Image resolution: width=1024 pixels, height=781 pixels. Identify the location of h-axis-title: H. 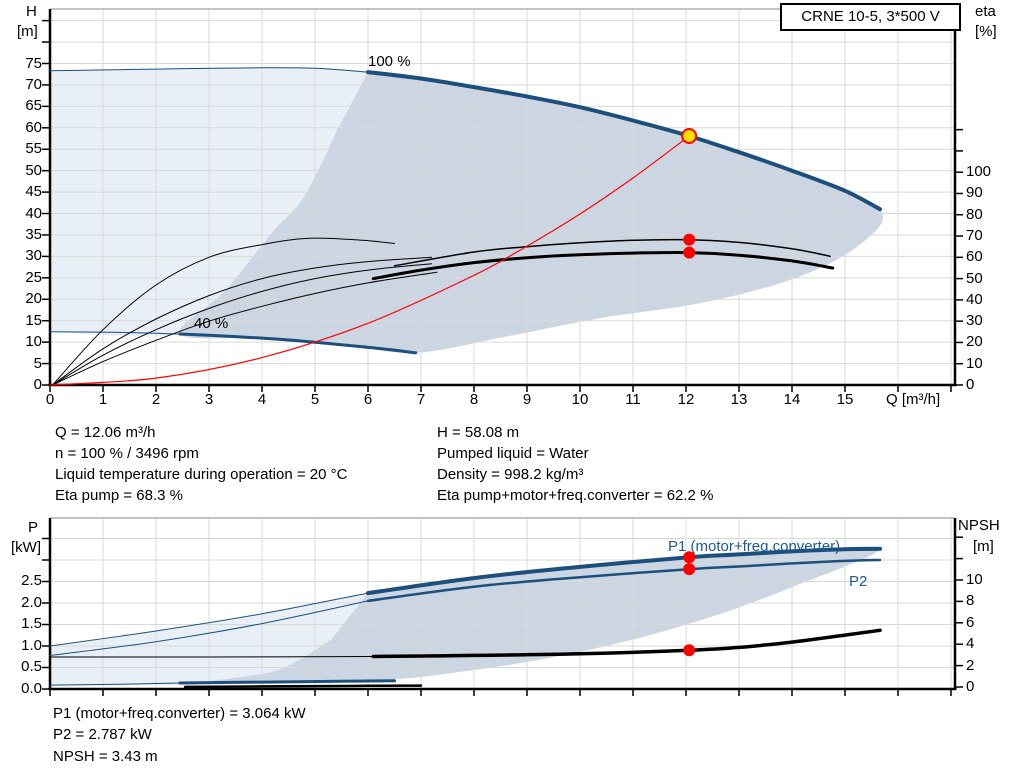
(31, 11).